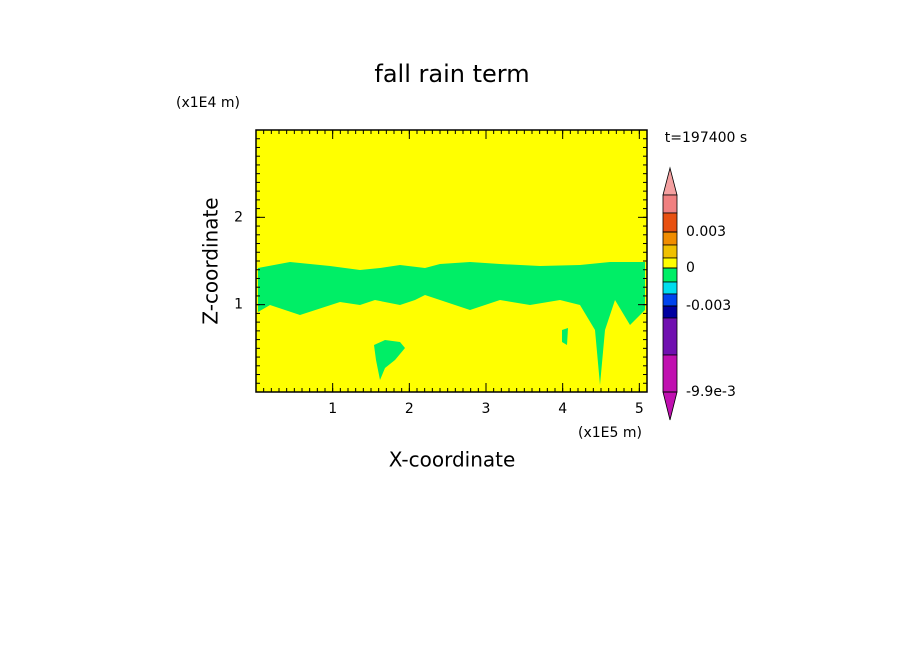  Describe the element at coordinates (451, 323) in the screenshot. I see `rain-field` at that location.